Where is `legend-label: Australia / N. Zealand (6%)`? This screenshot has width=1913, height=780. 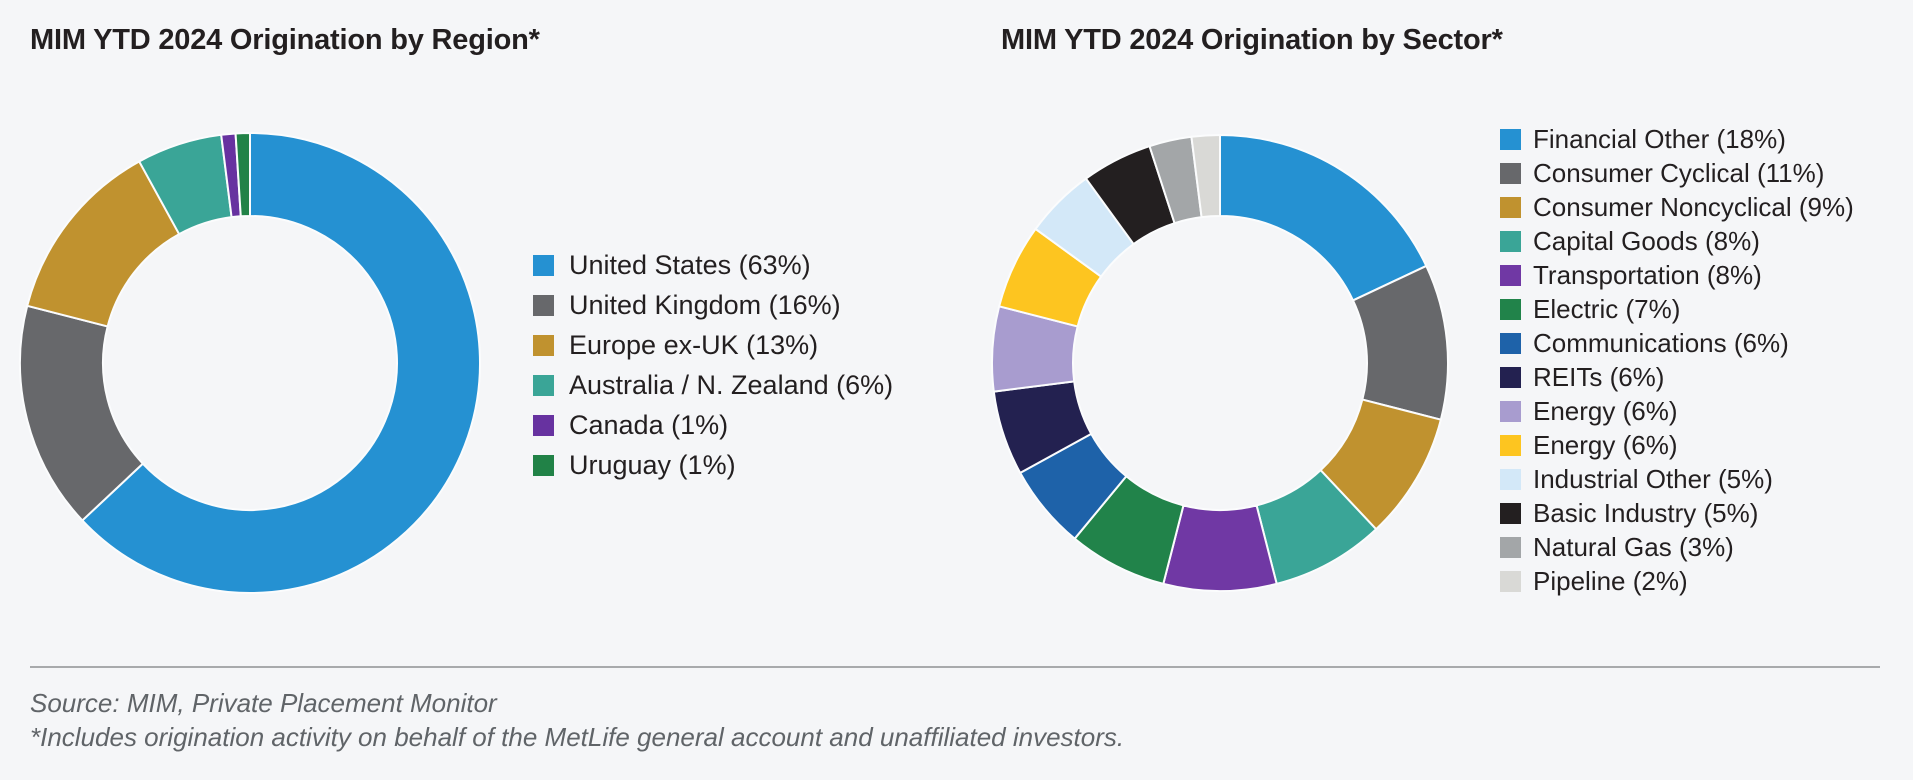 legend-label: Australia / N. Zealand (6%) is located at coordinates (731, 384).